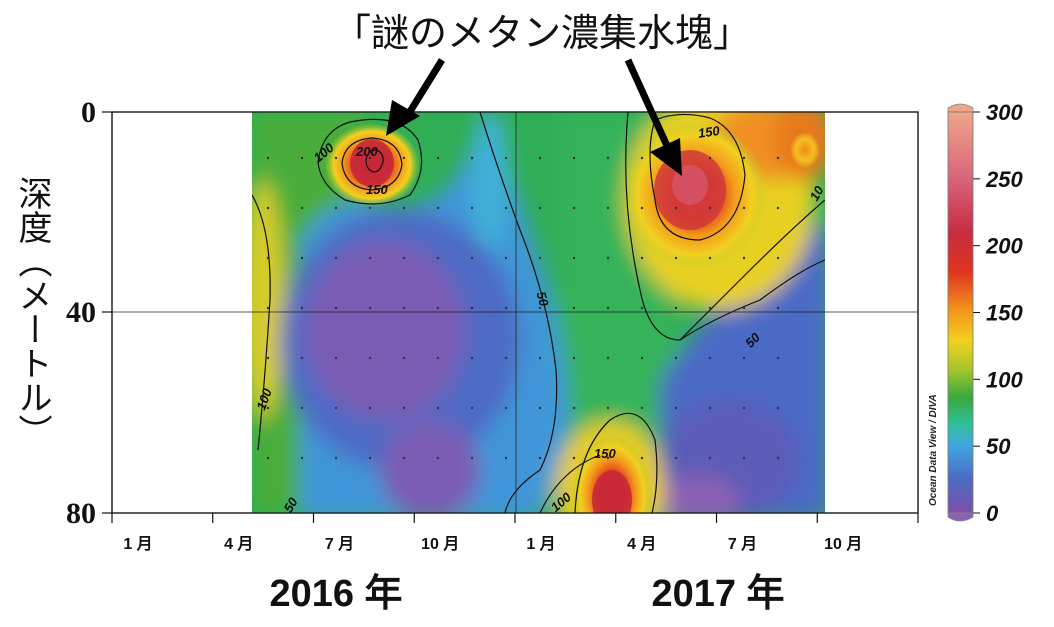 The image size is (1054, 627). Describe the element at coordinates (88, 112) in the screenshot. I see `y-tick-label: 0` at that location.